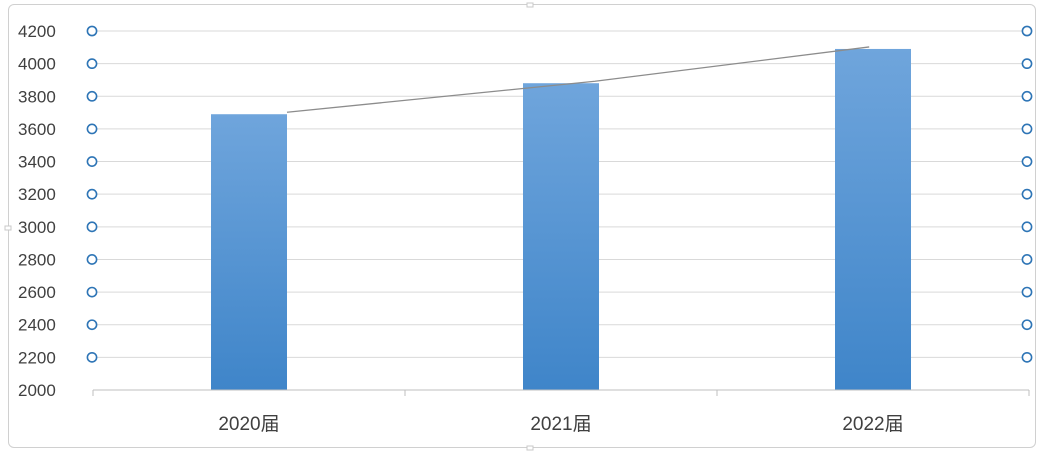 Image resolution: width=1039 pixels, height=454 pixels. I want to click on x-category-label: 2021届, so click(560, 424).